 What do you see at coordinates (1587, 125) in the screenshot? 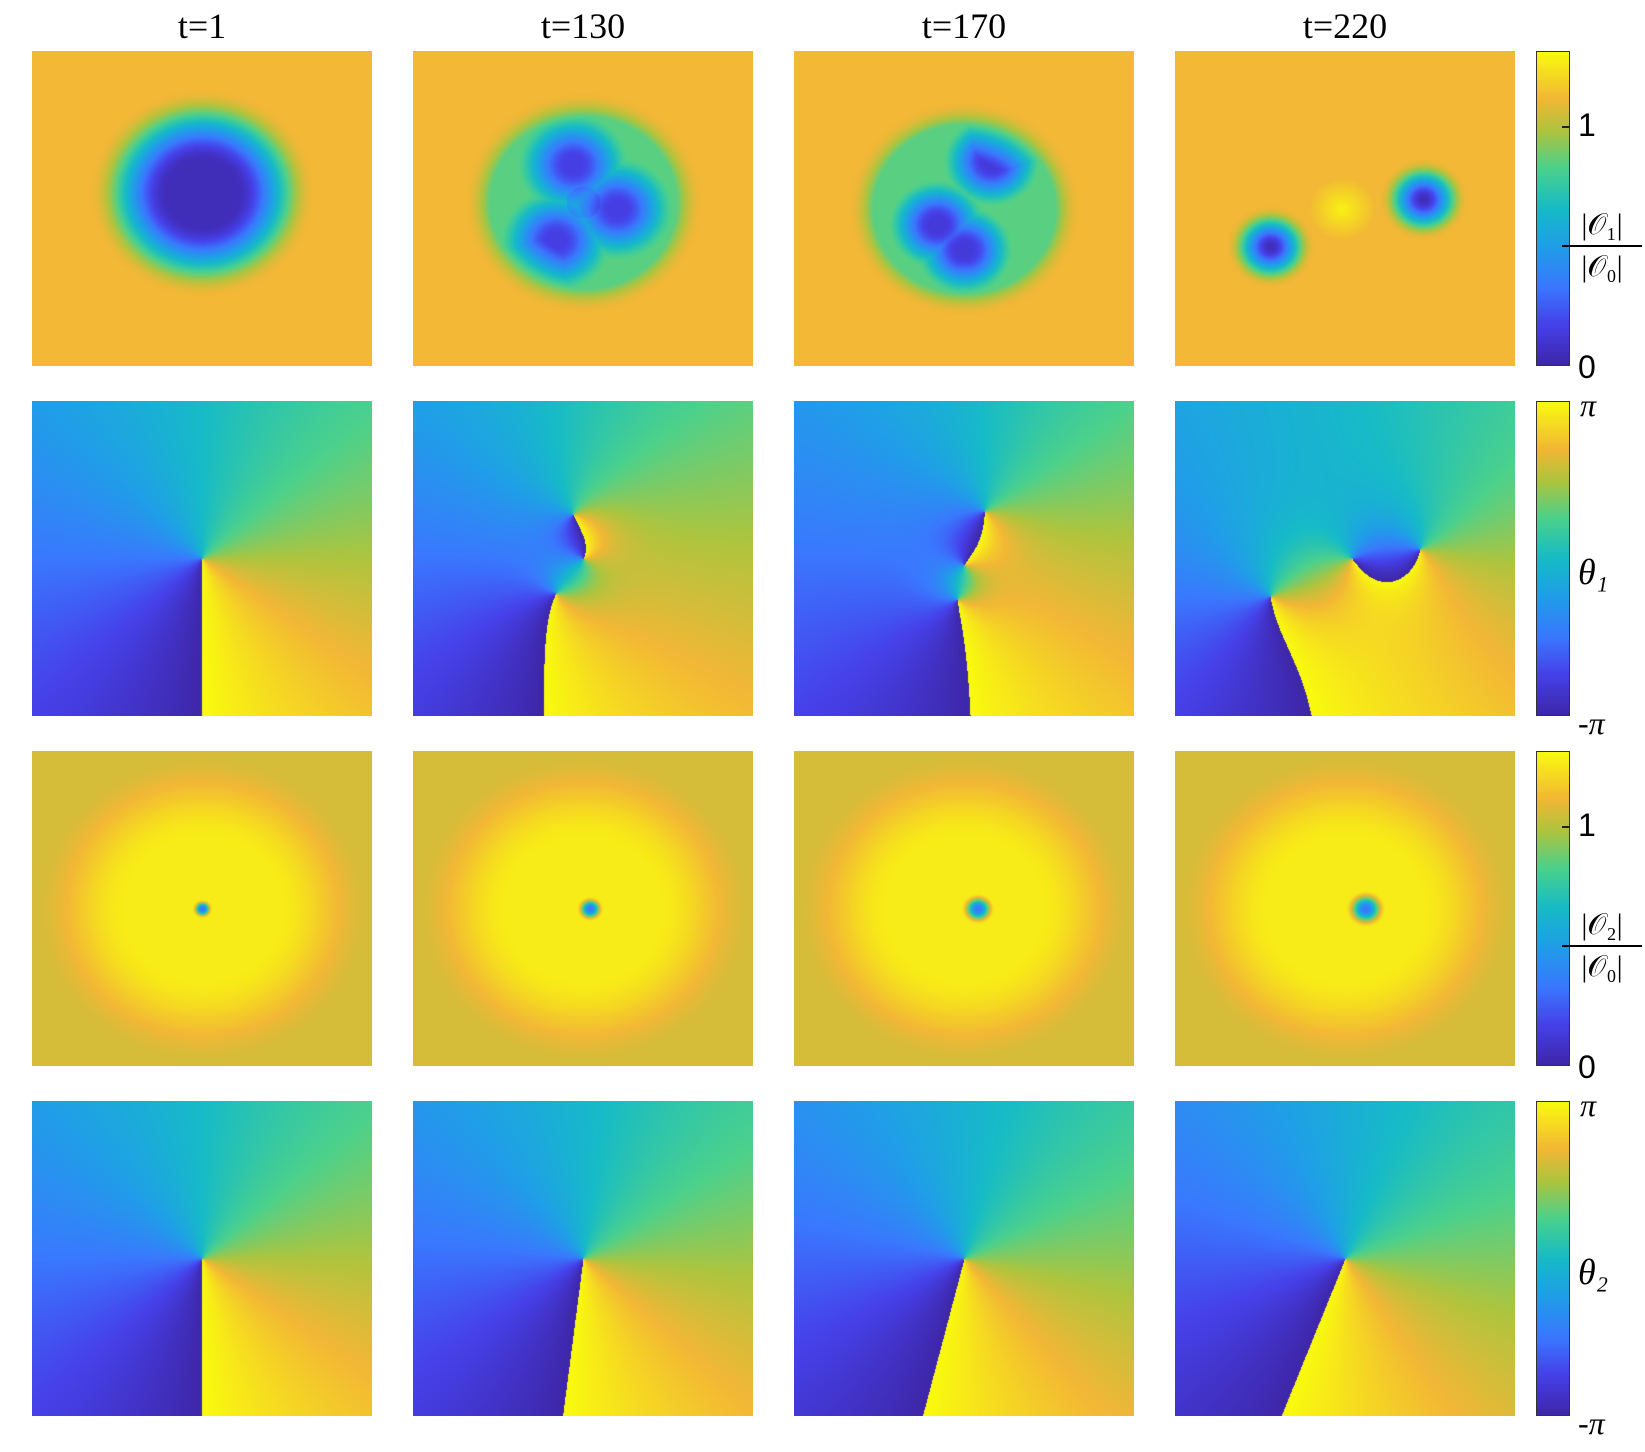
I see `colorbar-tick-amp1-1: 1` at bounding box center [1587, 125].